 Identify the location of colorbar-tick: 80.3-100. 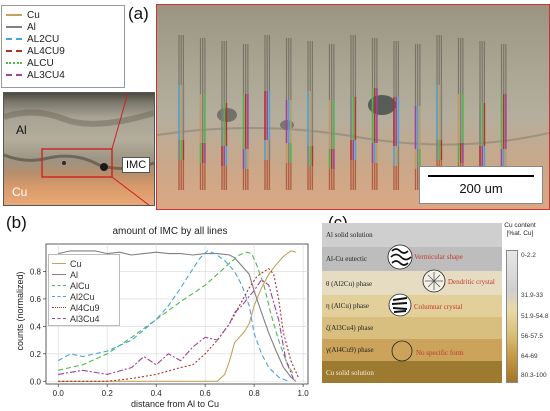
(534, 375).